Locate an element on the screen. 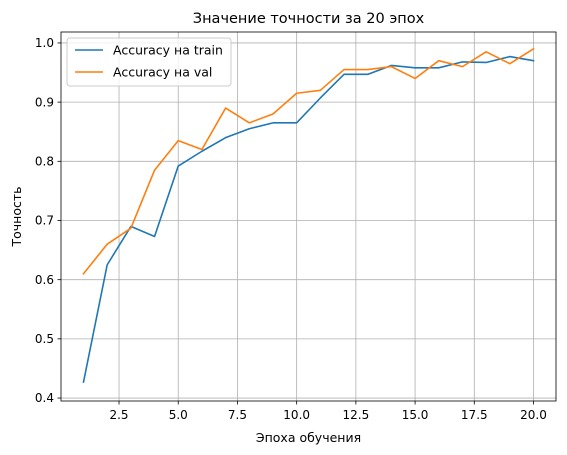 The image size is (567, 455). y-axis-label: Точность is located at coordinates (16, 216).